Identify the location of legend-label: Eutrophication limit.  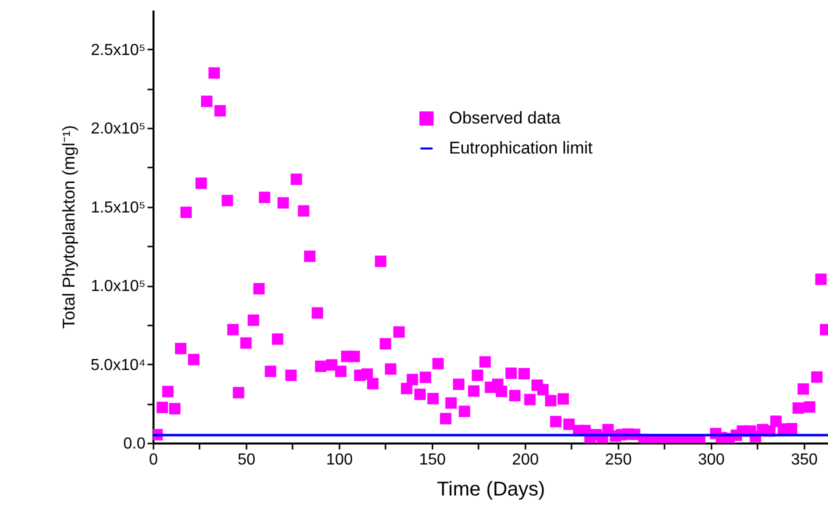
(521, 148).